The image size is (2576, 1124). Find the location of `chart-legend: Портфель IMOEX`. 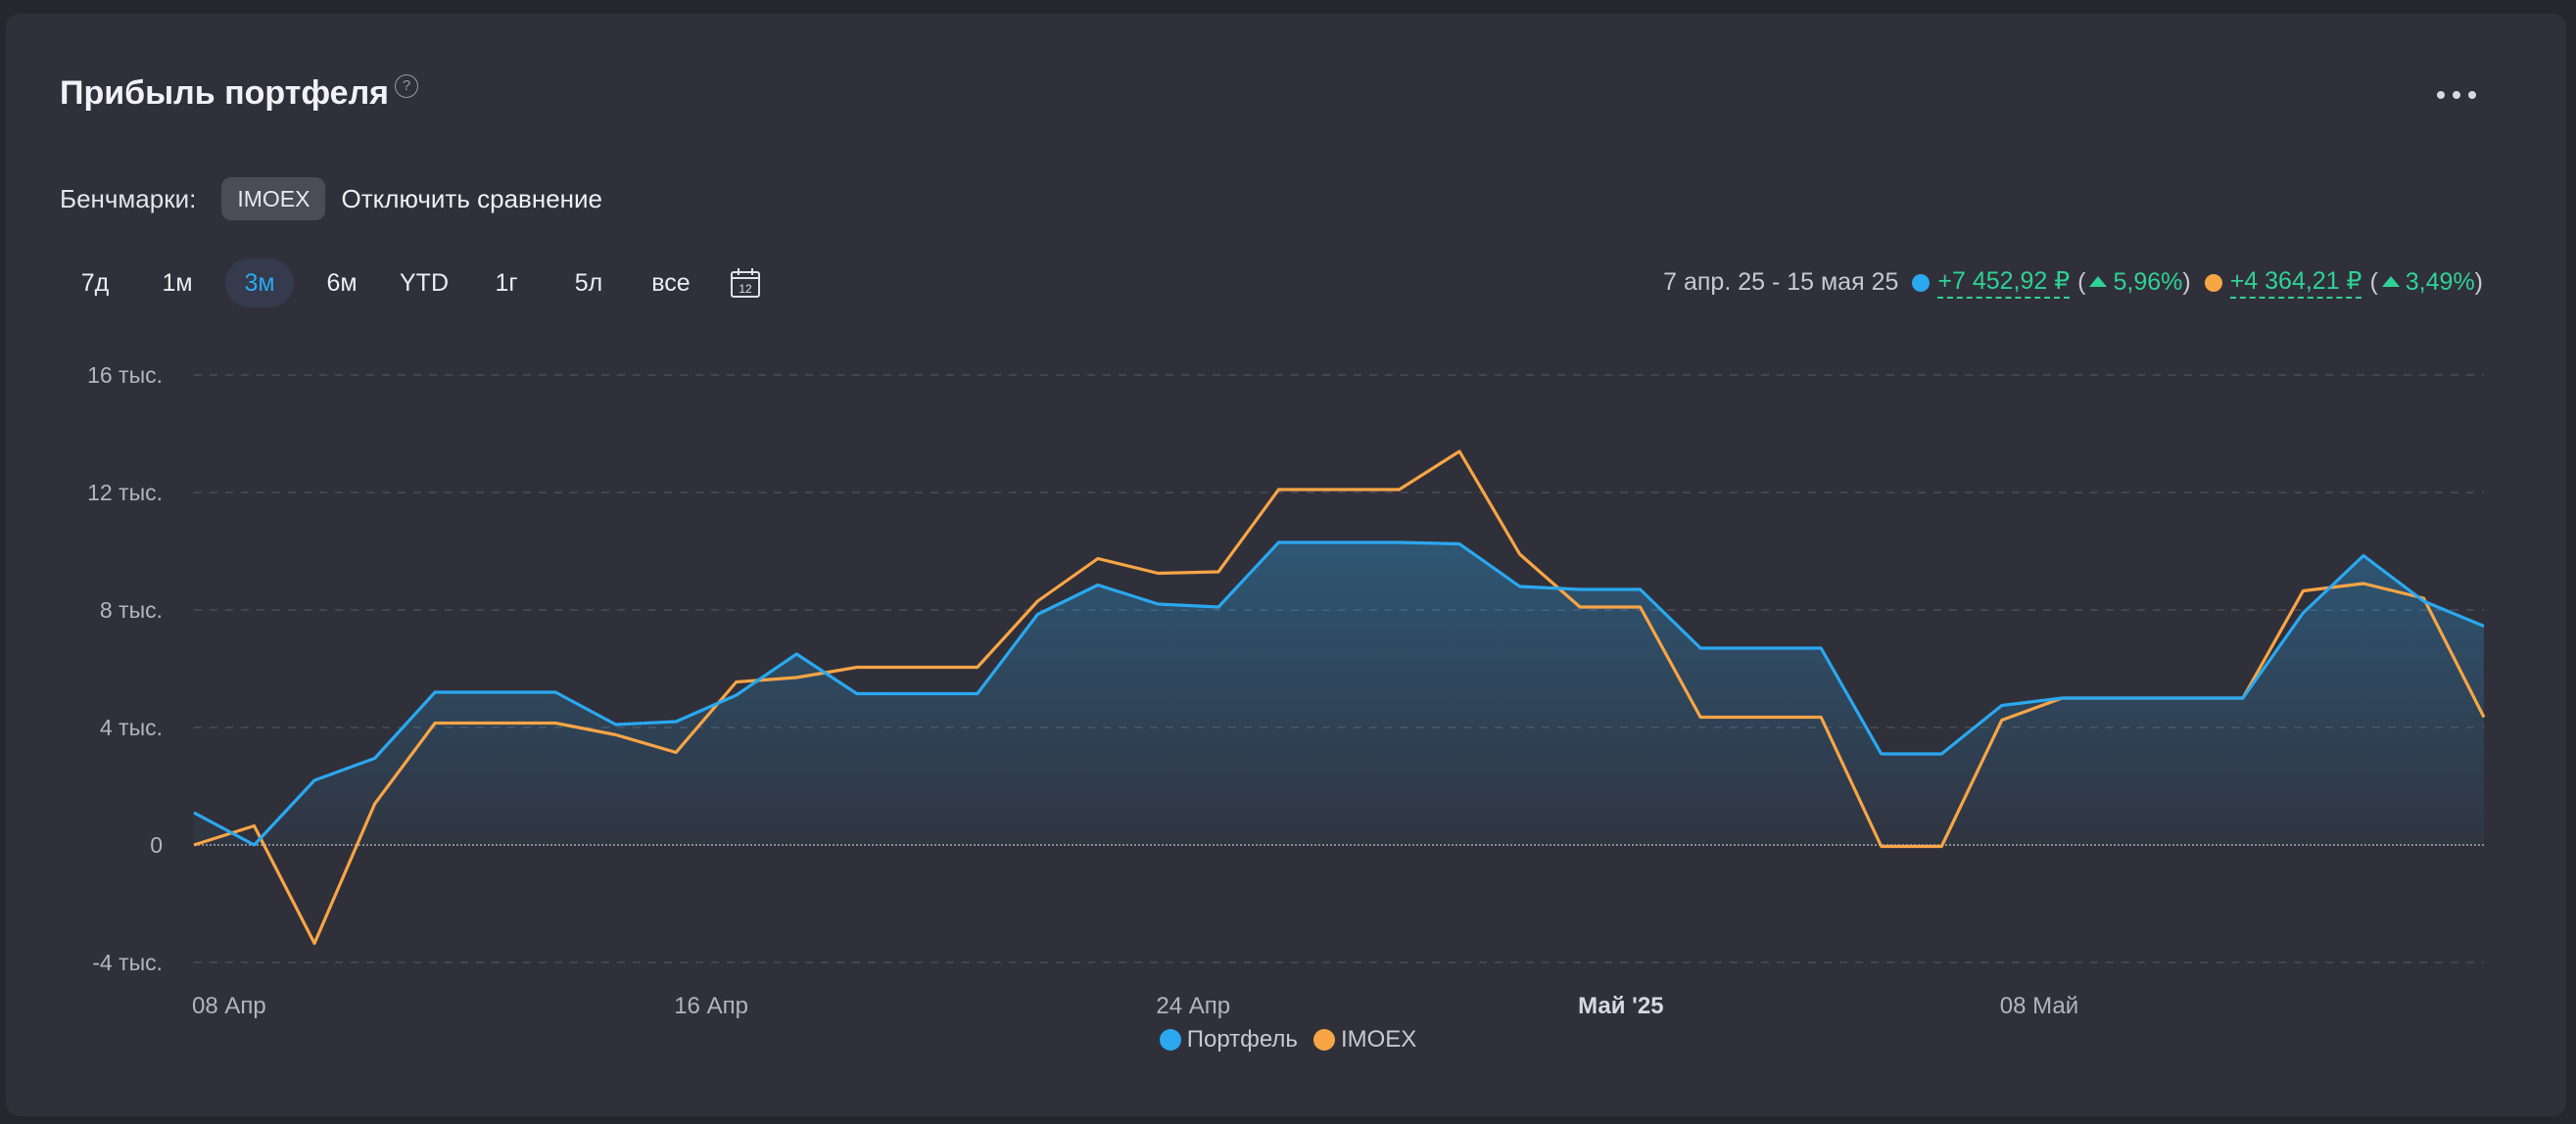

chart-legend: Портфель IMOEX is located at coordinates (1288, 1040).